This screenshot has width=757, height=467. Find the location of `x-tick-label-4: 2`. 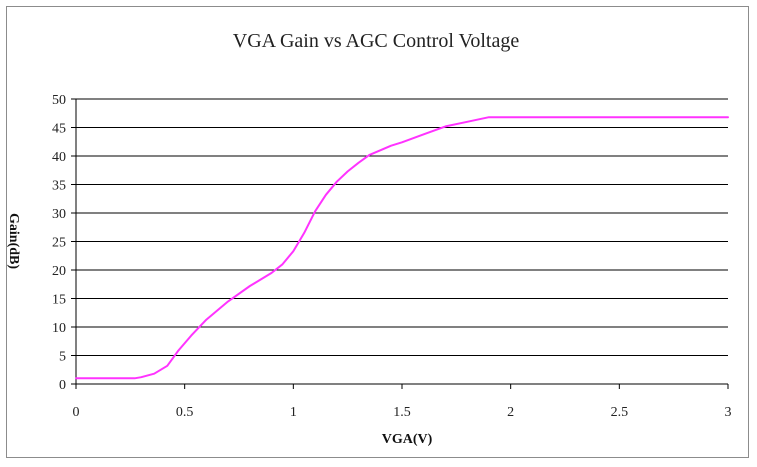

x-tick-label-4: 2 is located at coordinates (510, 412).